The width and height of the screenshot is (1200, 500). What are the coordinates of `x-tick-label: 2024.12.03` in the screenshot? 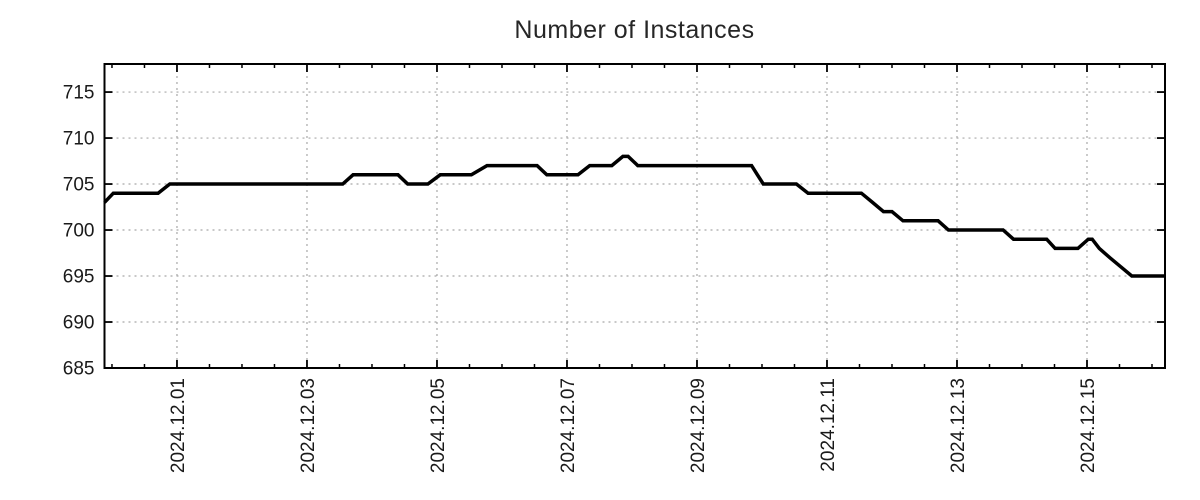 It's located at (308, 425).